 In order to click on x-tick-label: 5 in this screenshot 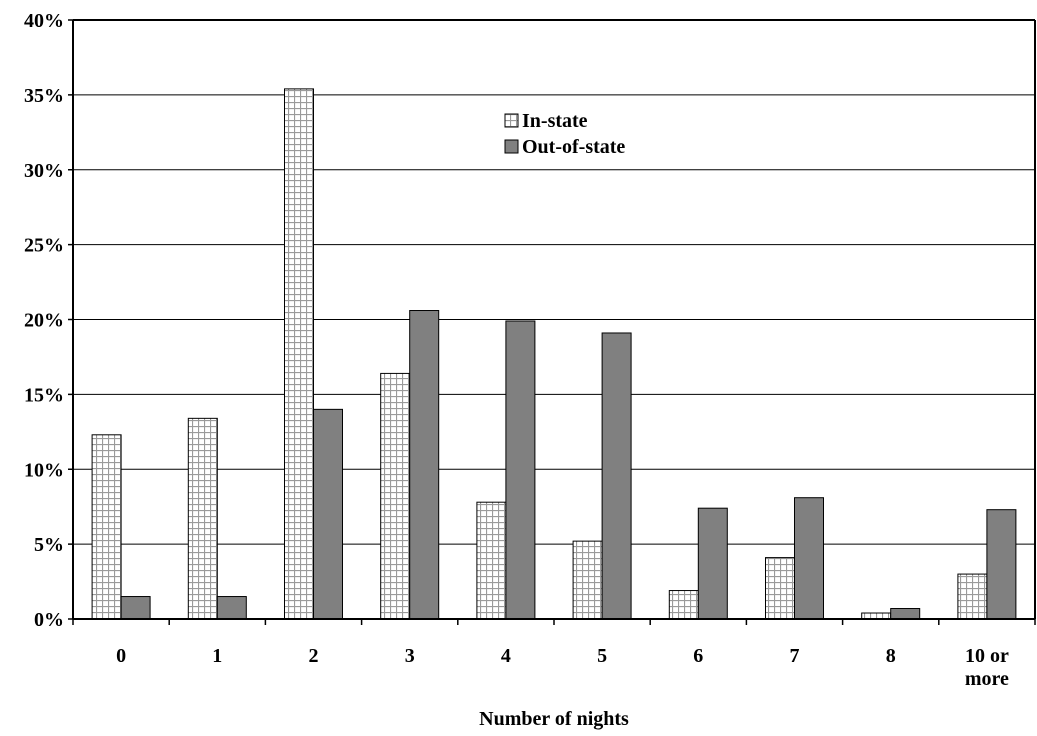, I will do `click(602, 656)`.